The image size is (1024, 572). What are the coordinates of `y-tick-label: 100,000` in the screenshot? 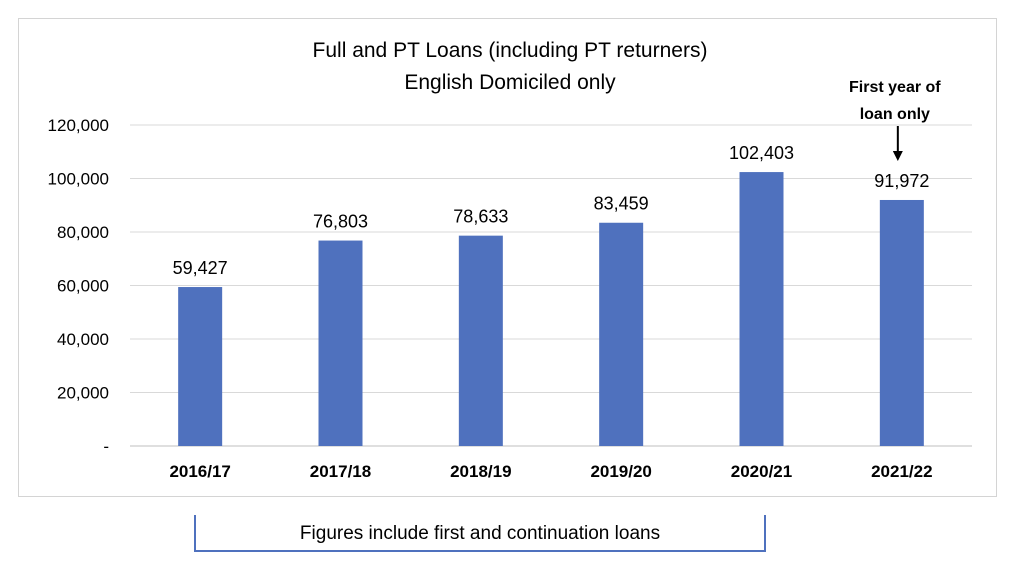 It's located at (78, 179).